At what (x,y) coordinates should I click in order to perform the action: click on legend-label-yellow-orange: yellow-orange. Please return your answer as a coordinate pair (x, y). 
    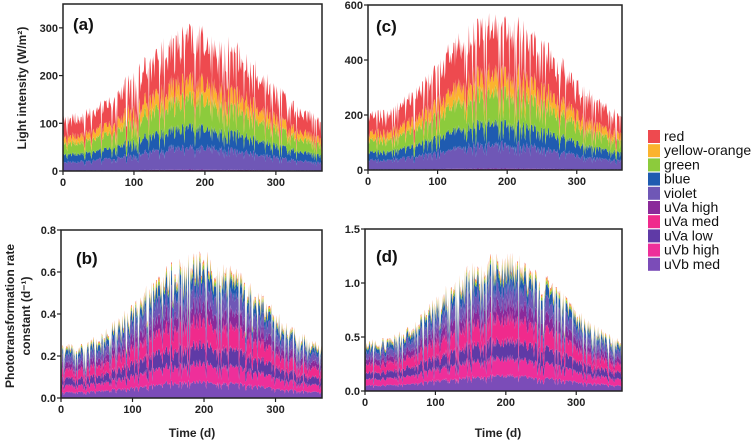
    Looking at the image, I should click on (707, 150).